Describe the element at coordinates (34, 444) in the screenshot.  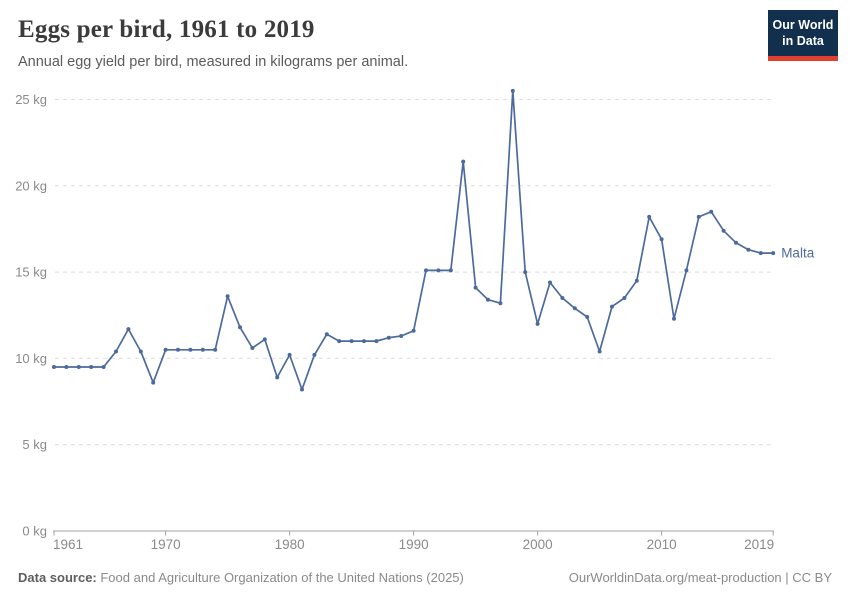
I see `y-axis-tick-label: 5 kg` at that location.